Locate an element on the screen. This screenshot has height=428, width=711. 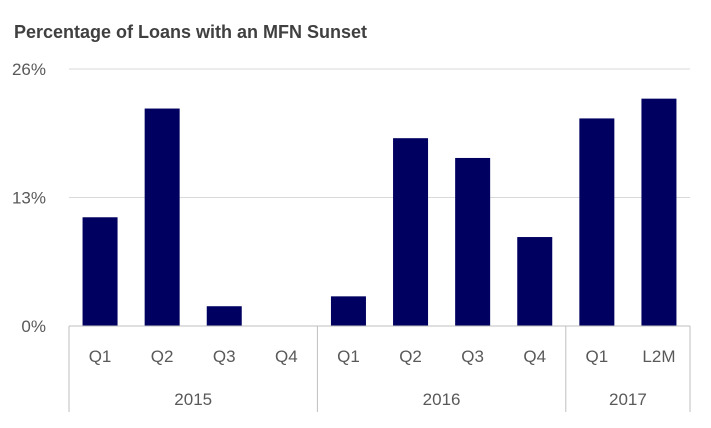
group-label: 2017 is located at coordinates (628, 399).